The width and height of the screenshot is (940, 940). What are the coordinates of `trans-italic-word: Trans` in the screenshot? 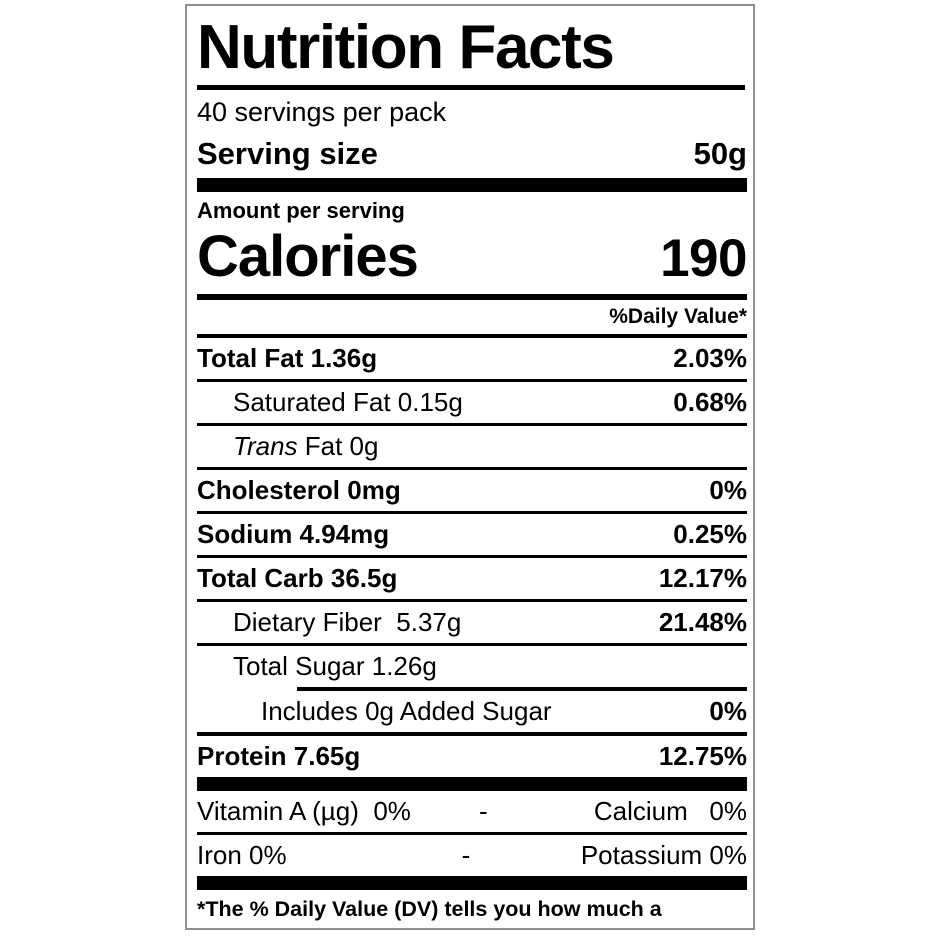 It's located at (265, 446).